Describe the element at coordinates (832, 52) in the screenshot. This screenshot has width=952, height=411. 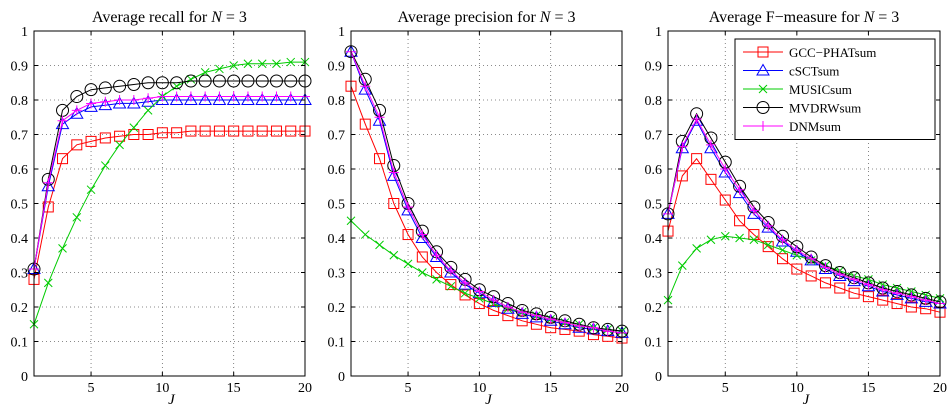
I see `legend-label: GCC−PHATsum` at that location.